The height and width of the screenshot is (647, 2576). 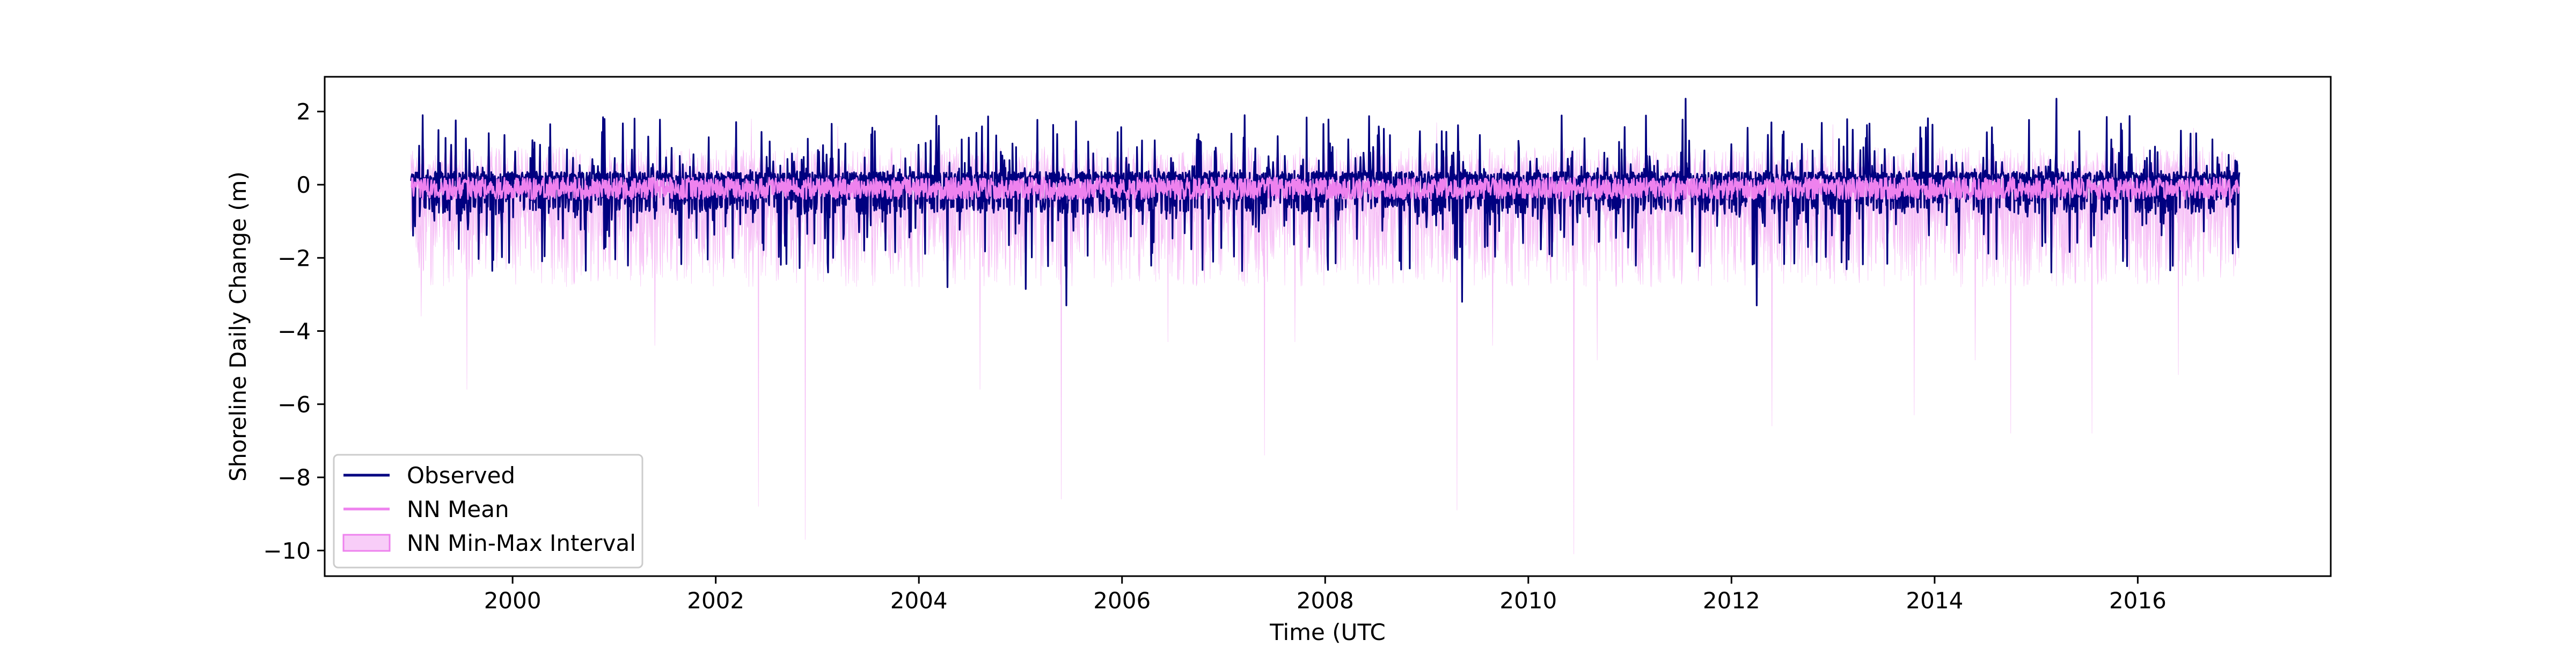 I want to click on legend-label-nn-mean: NN Mean, so click(x=458, y=509).